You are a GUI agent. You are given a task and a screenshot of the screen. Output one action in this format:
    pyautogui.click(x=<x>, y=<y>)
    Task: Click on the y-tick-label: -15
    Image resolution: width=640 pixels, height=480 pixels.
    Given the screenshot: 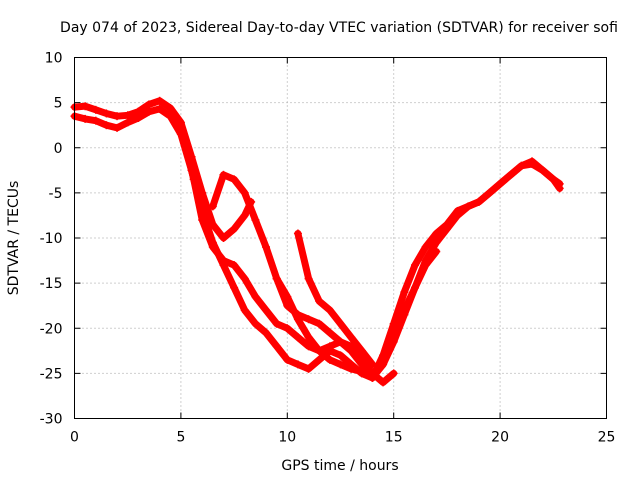 What is the action you would take?
    pyautogui.click(x=51, y=284)
    